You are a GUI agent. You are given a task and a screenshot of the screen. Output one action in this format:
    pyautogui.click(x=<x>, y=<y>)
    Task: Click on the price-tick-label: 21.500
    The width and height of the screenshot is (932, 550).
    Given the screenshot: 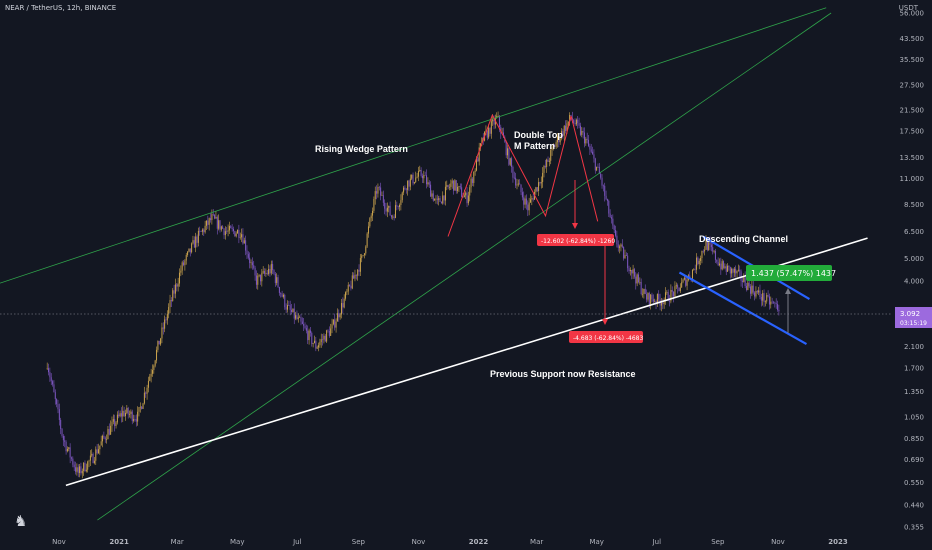 What is the action you would take?
    pyautogui.click(x=912, y=111)
    